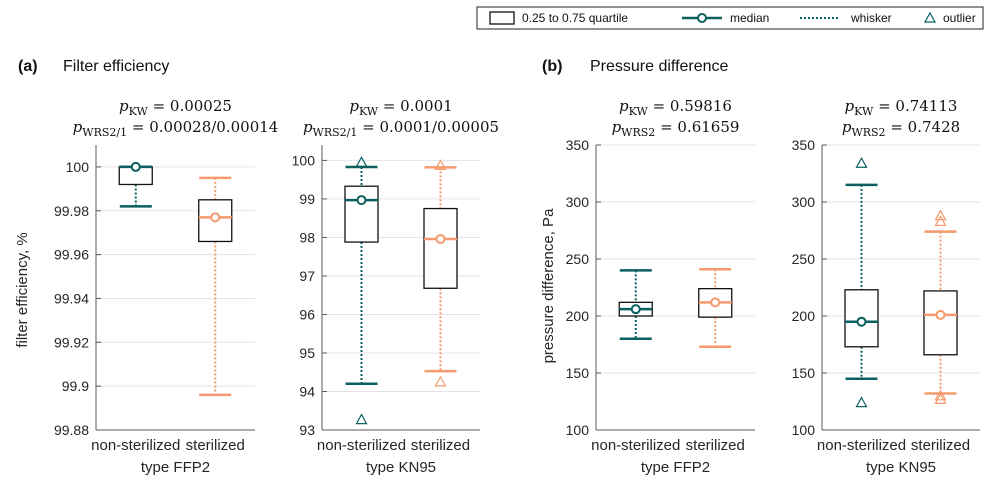 This screenshot has height=480, width=987. I want to click on legend-box-swatch, so click(502, 18).